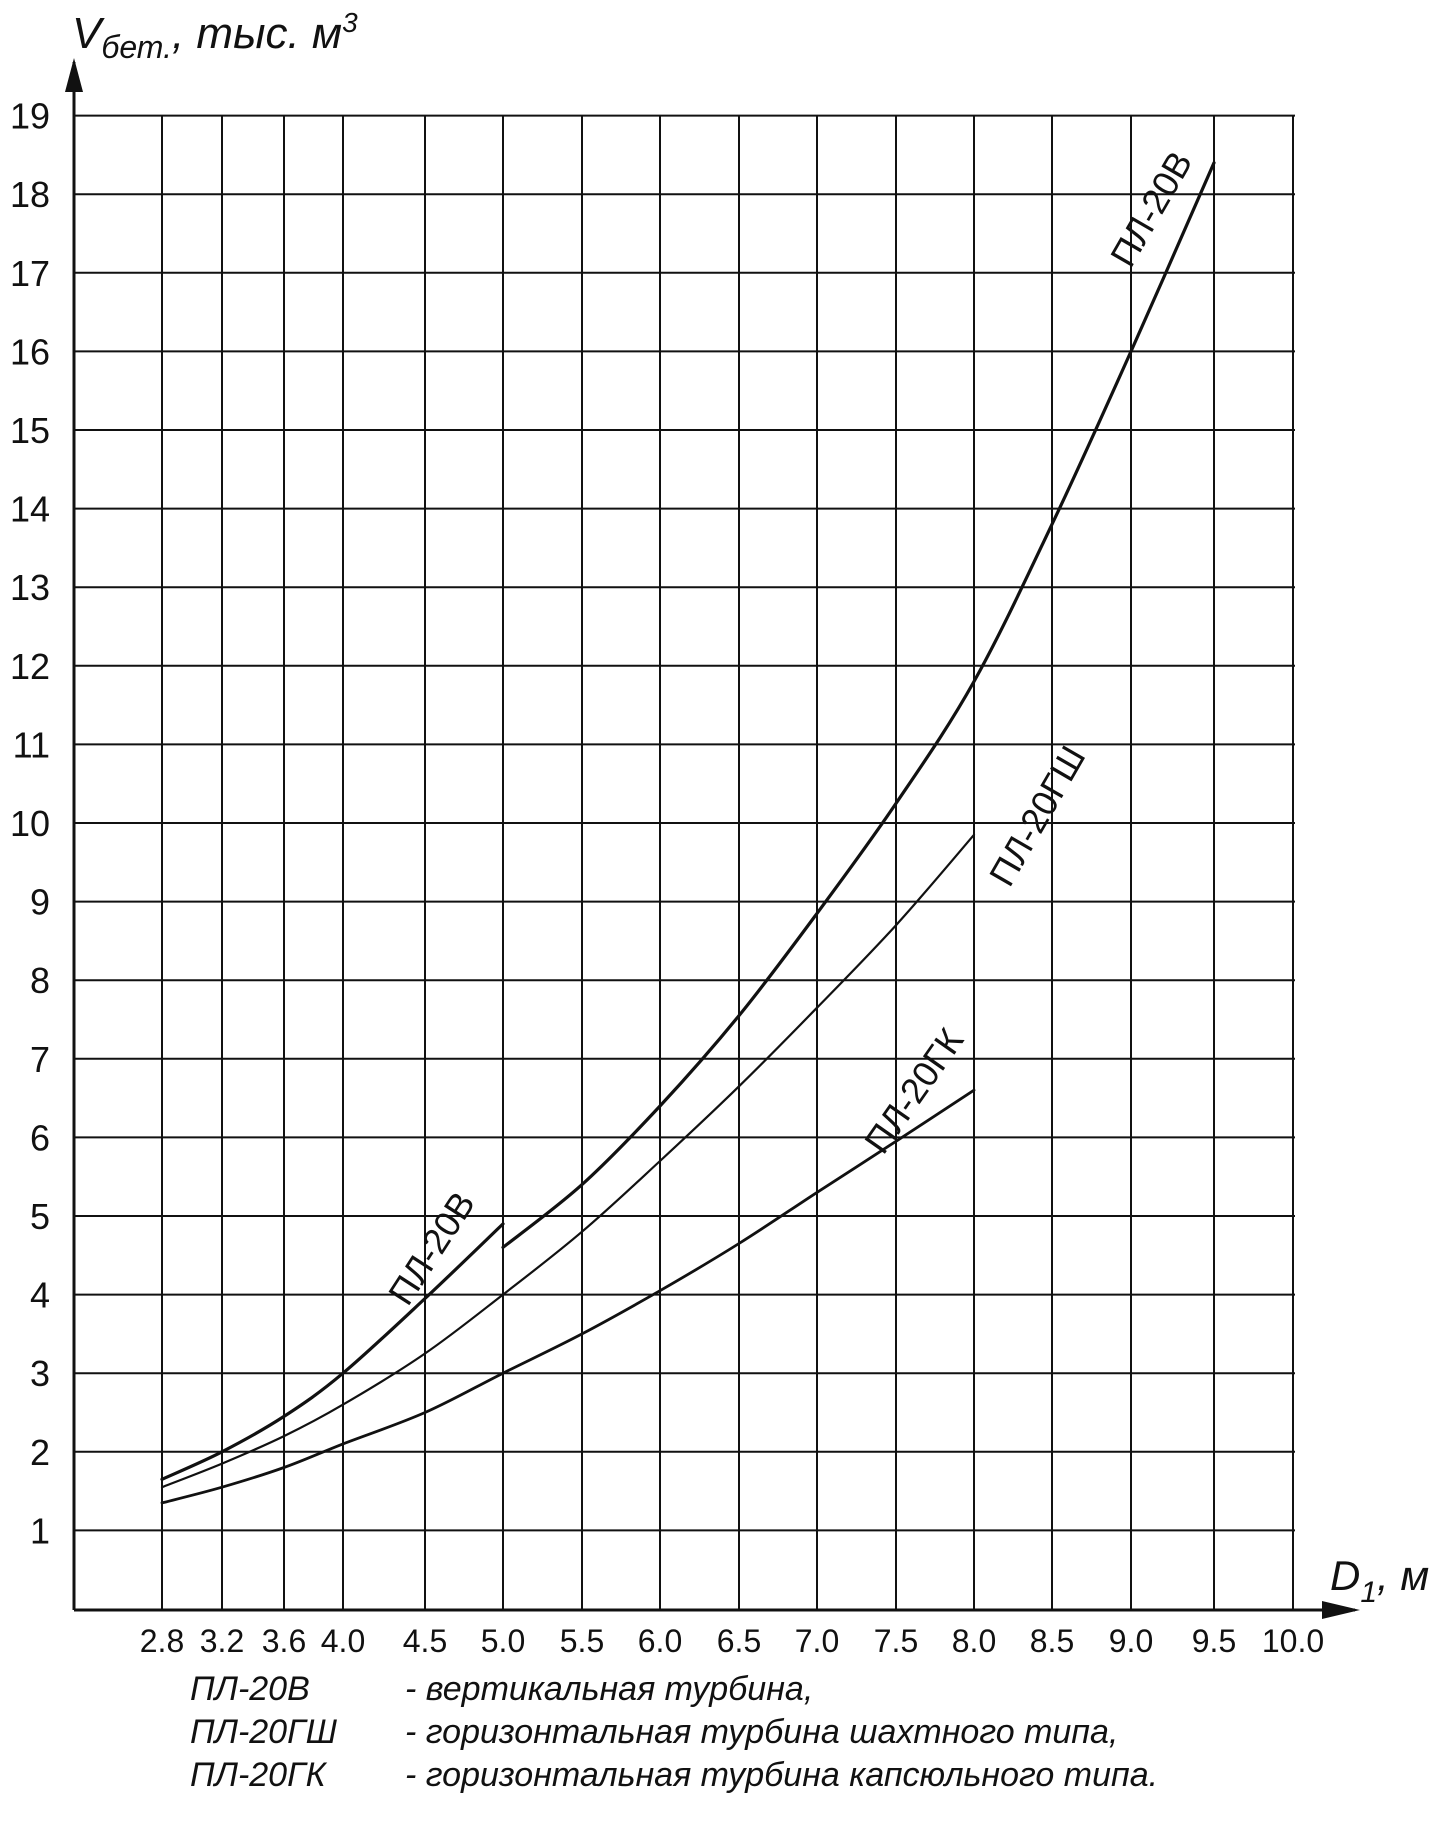 This screenshot has height=1827, width=1446. Describe the element at coordinates (343, 1641) in the screenshot. I see `x-tick-label: 4.0` at that location.